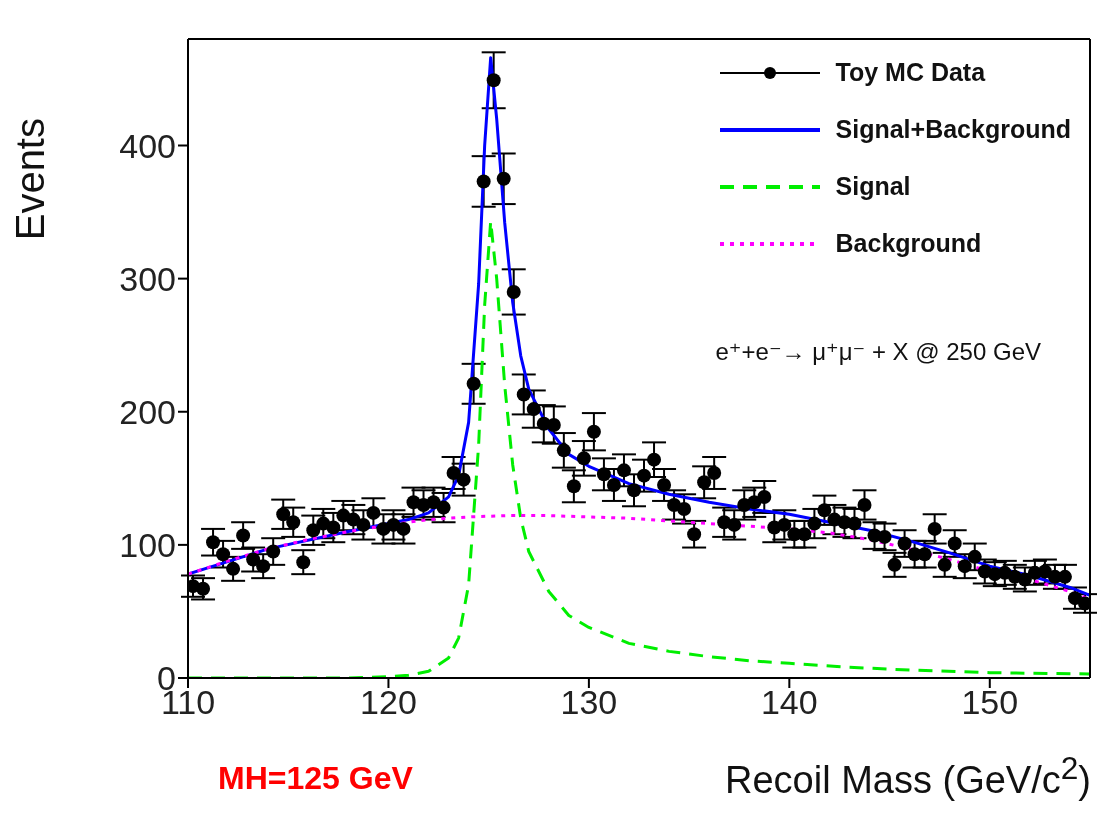 The height and width of the screenshot is (821, 1113). What do you see at coordinates (953, 129) in the screenshot?
I see `legend-label: Signal+Background` at bounding box center [953, 129].